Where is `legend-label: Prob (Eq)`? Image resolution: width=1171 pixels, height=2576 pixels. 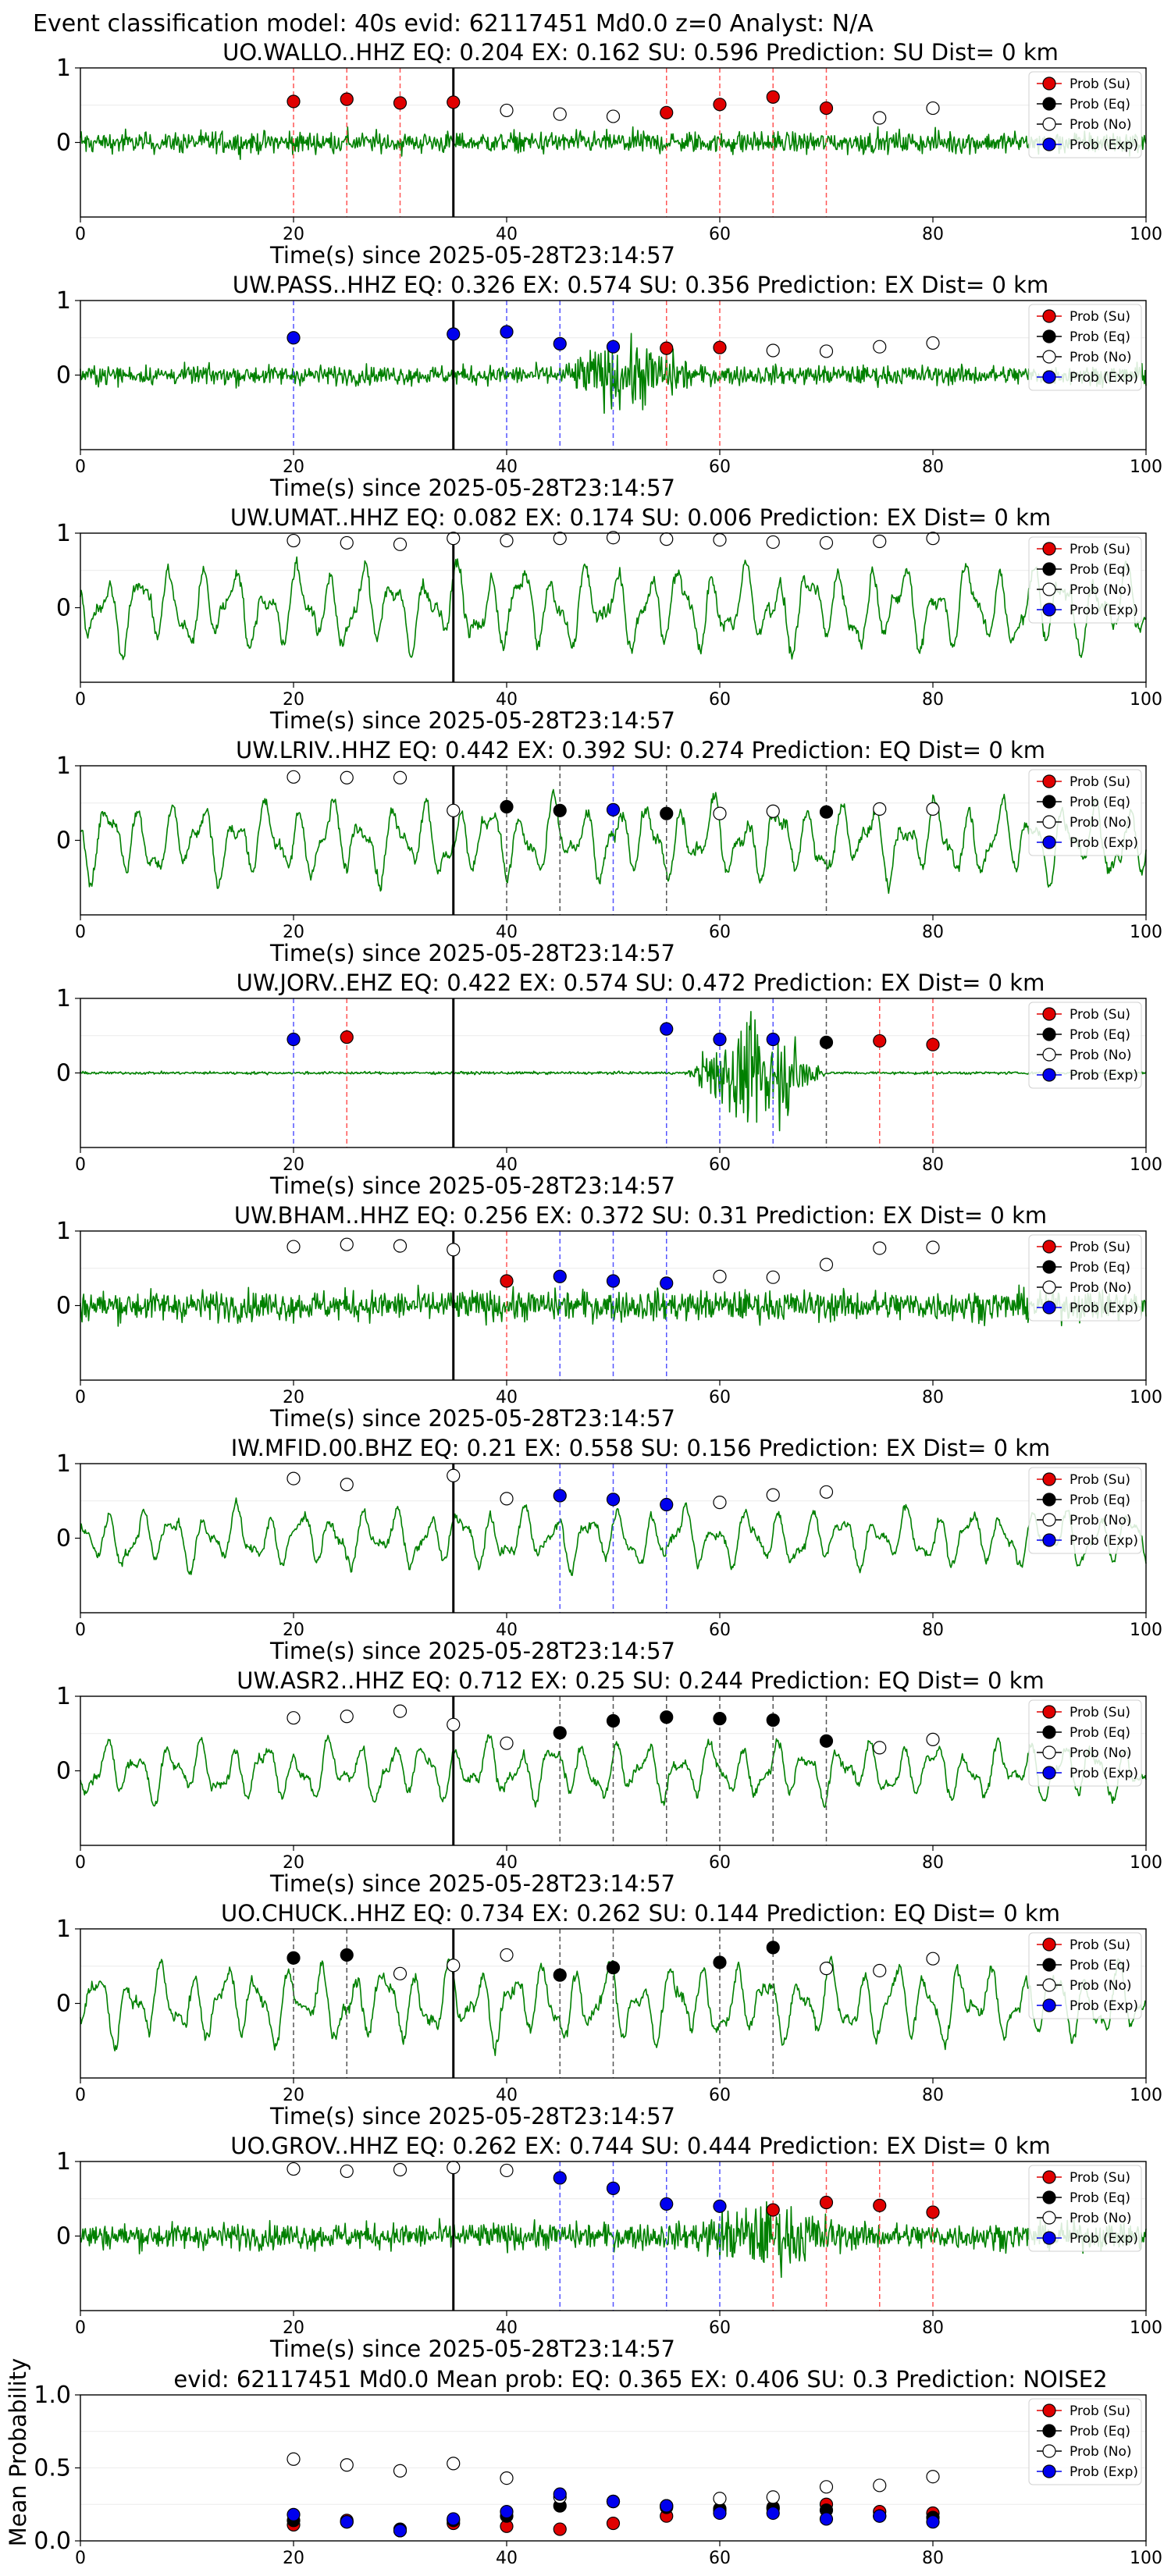
legend-label: Prob (Eq) is located at coordinates (1100, 2198).